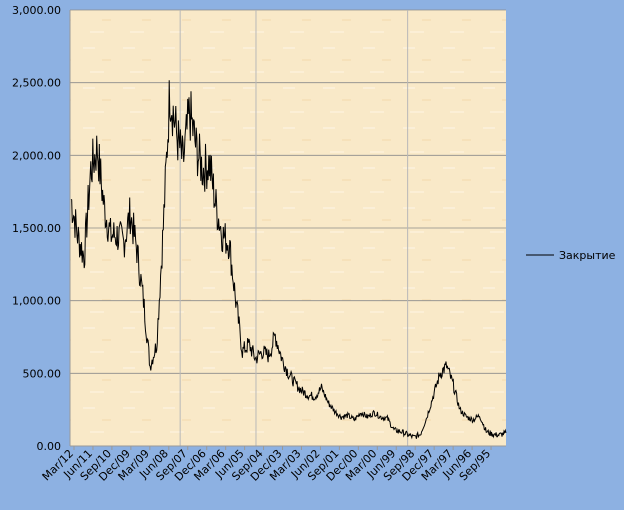  I want to click on legend-label: Закрытие, so click(587, 255).